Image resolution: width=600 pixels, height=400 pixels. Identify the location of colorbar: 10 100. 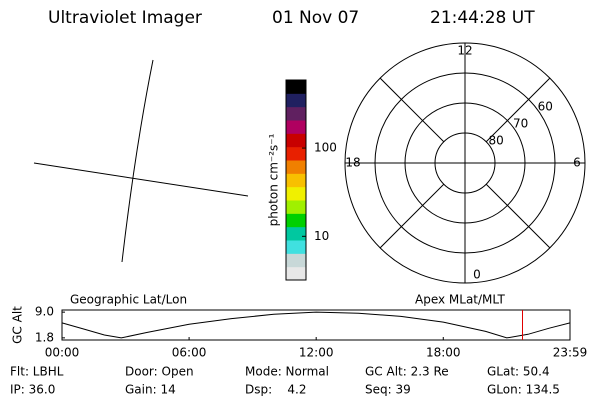
(311, 180).